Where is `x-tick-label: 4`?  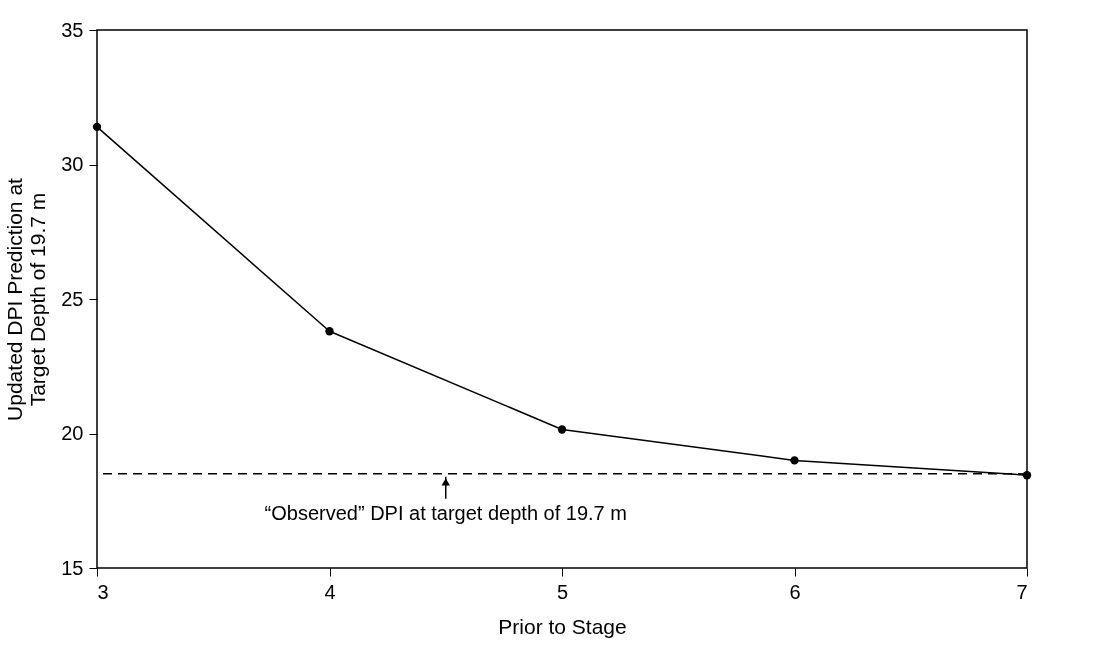
x-tick-label: 4 is located at coordinates (330, 591).